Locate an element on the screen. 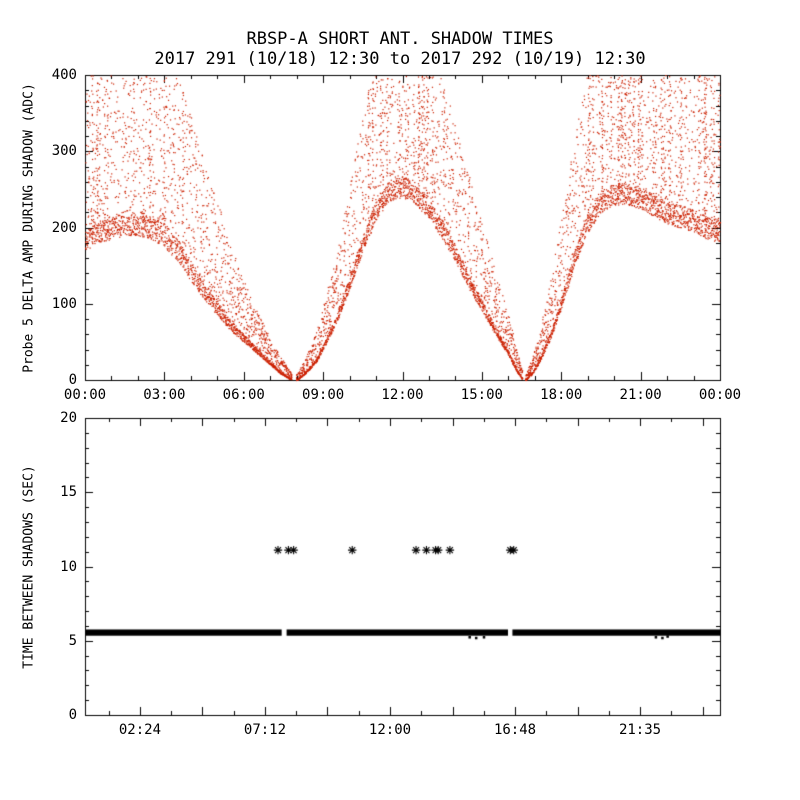  x-tick-label: 18:00 is located at coordinates (561, 395).